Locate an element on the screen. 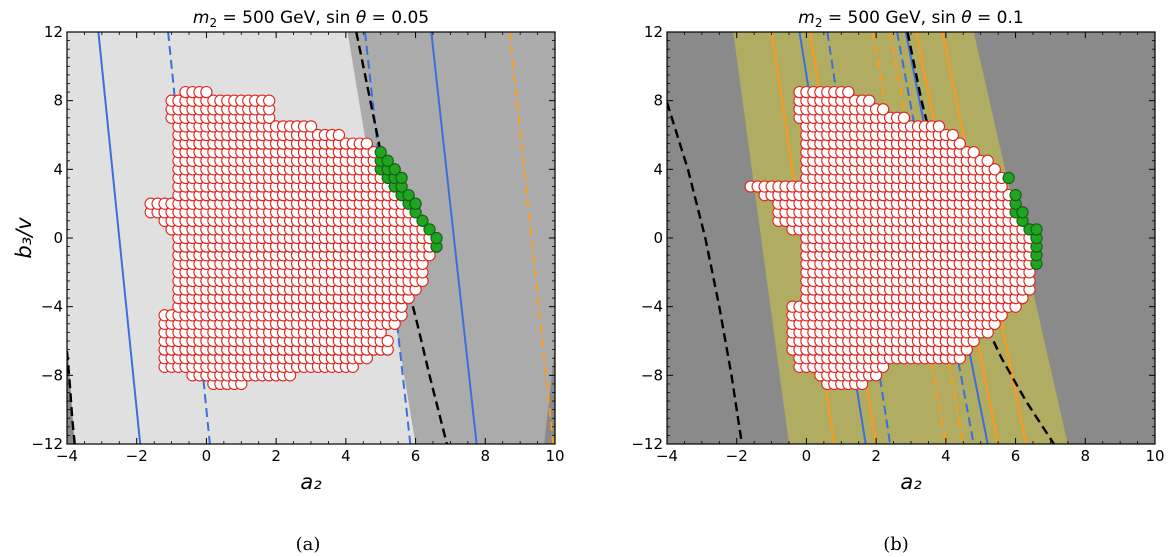 The width and height of the screenshot is (1169, 557). chart-title: m2 = 500 GeV, sin θ = 0.05 is located at coordinates (311, 19).